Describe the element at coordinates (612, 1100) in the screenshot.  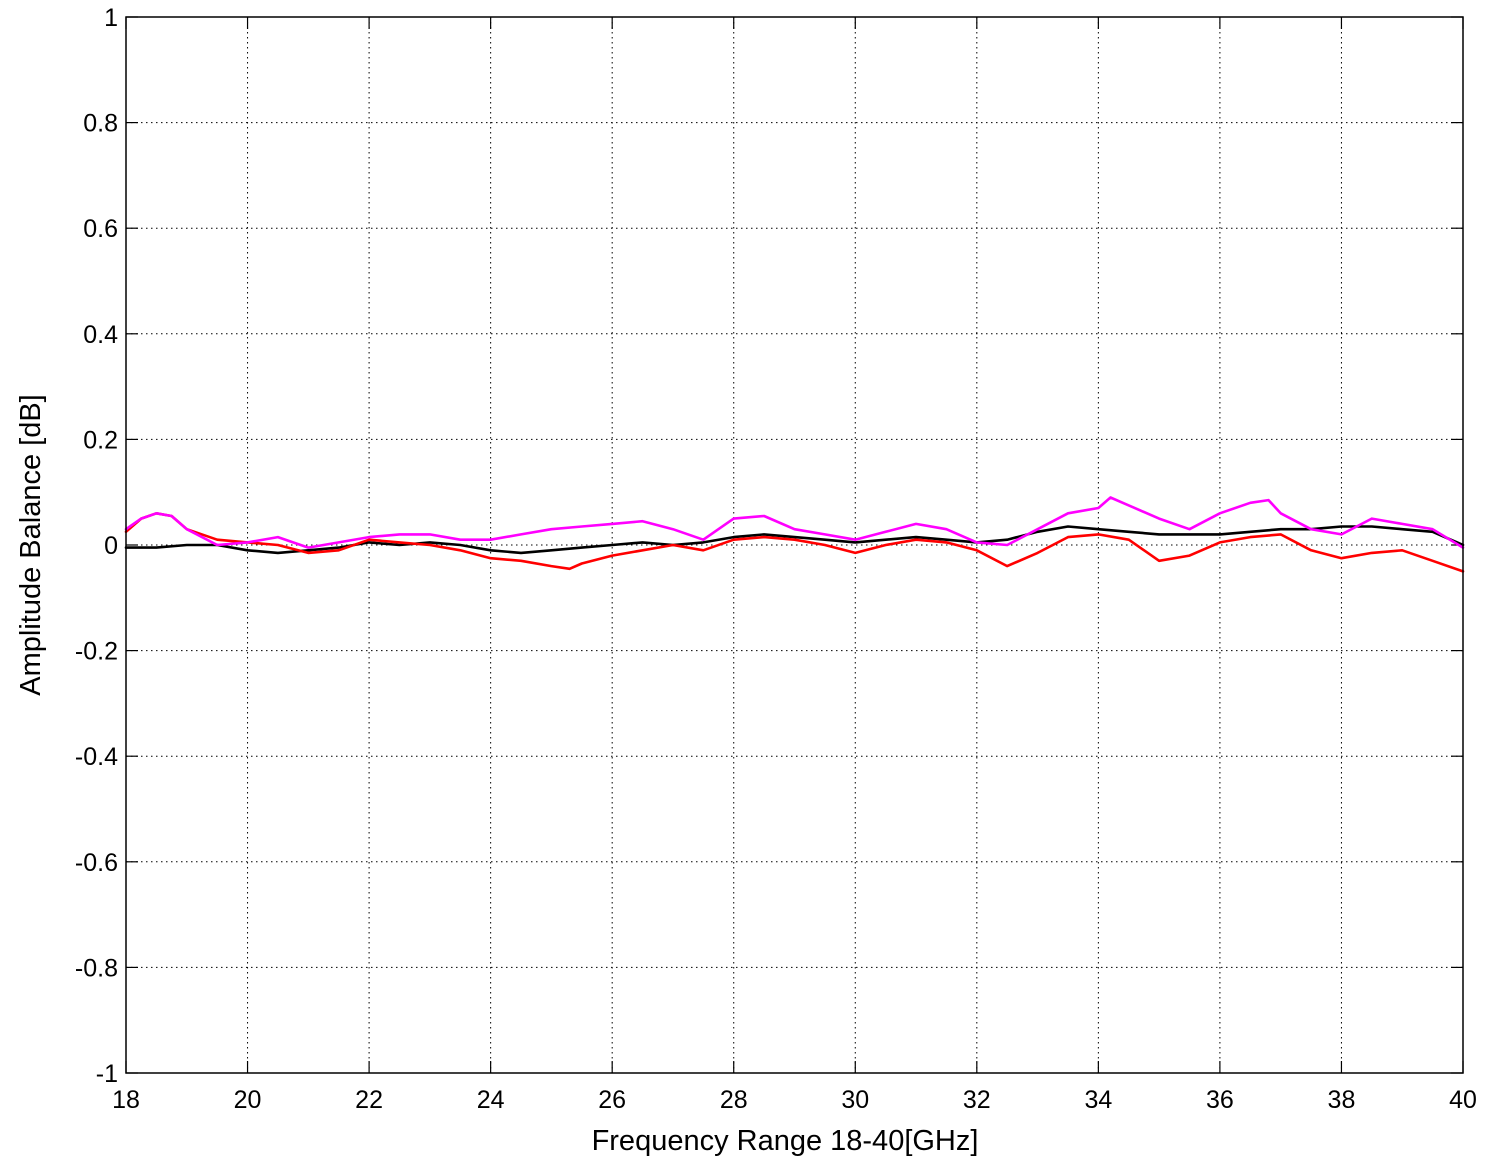
I see `x-tick-label: 26` at that location.